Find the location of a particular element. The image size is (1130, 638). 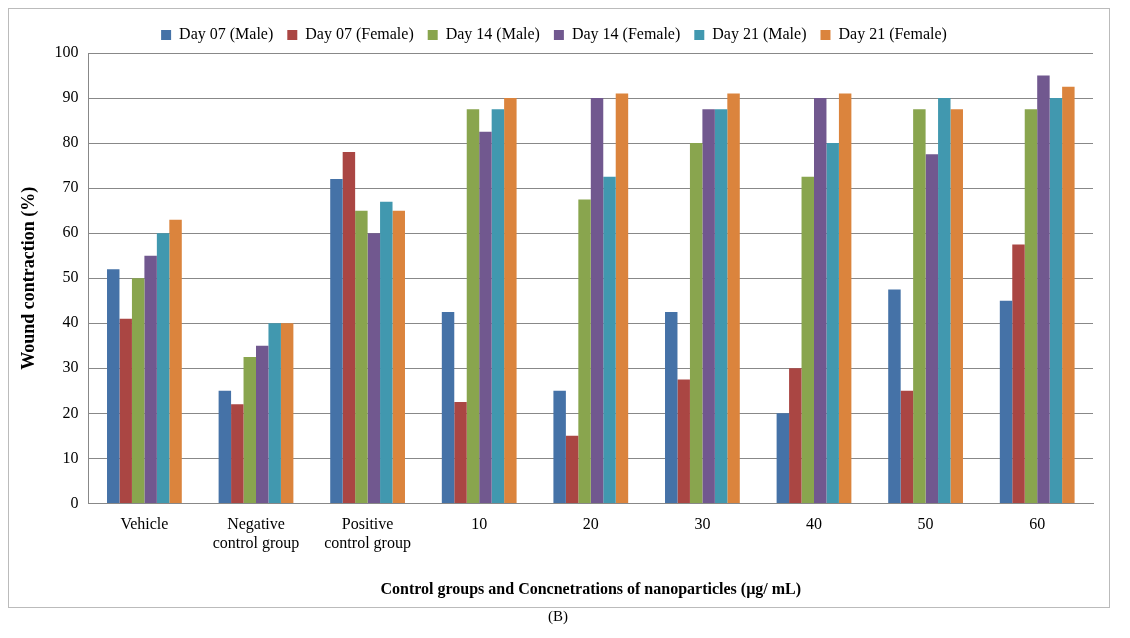

y-tick-label: 20 is located at coordinates (70, 412).